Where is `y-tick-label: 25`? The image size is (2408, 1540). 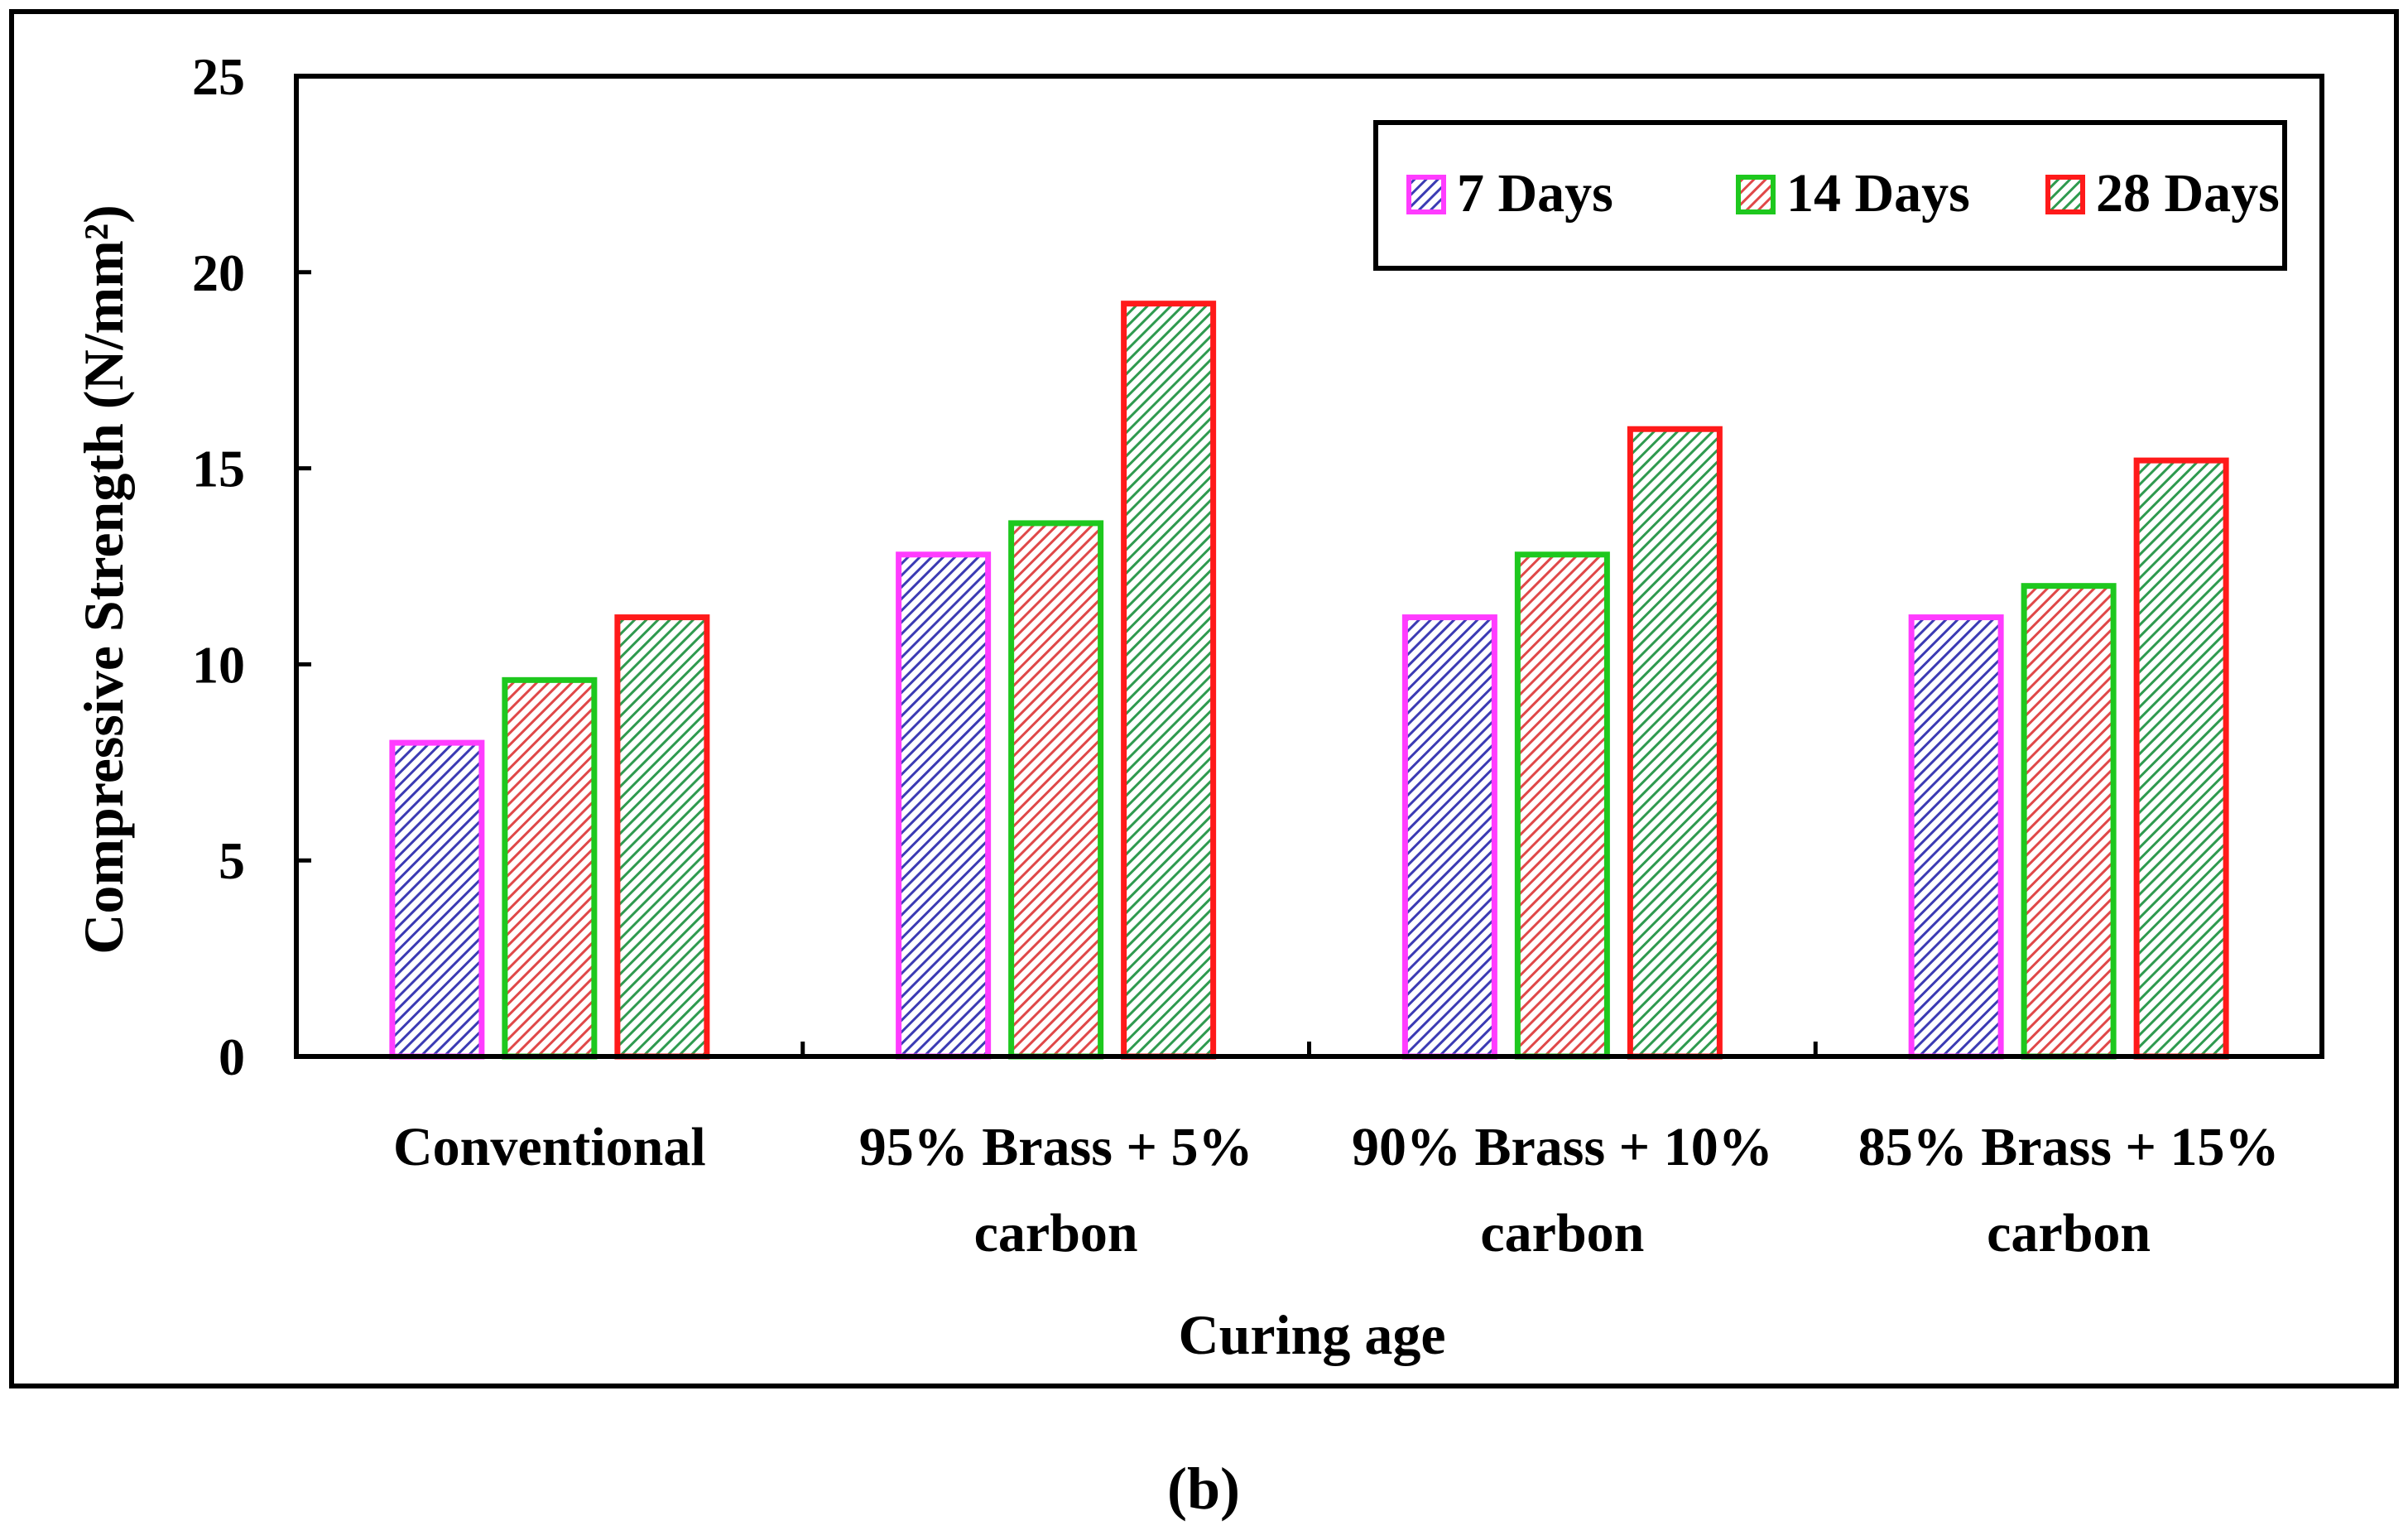
y-tick-label: 25 is located at coordinates (219, 76).